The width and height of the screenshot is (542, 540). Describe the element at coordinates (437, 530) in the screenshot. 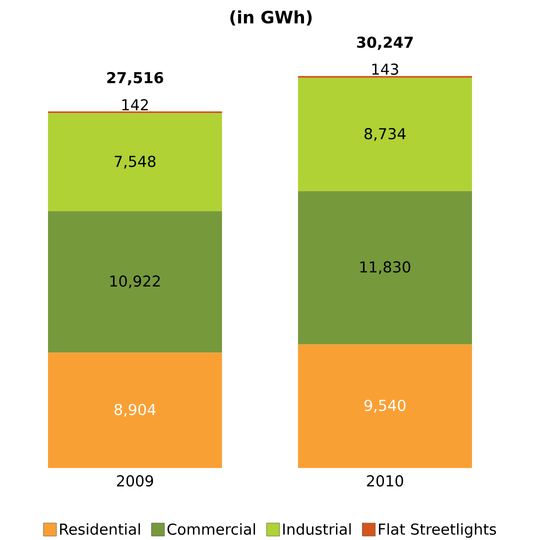

I see `legend-label: Flat Streetlights` at that location.